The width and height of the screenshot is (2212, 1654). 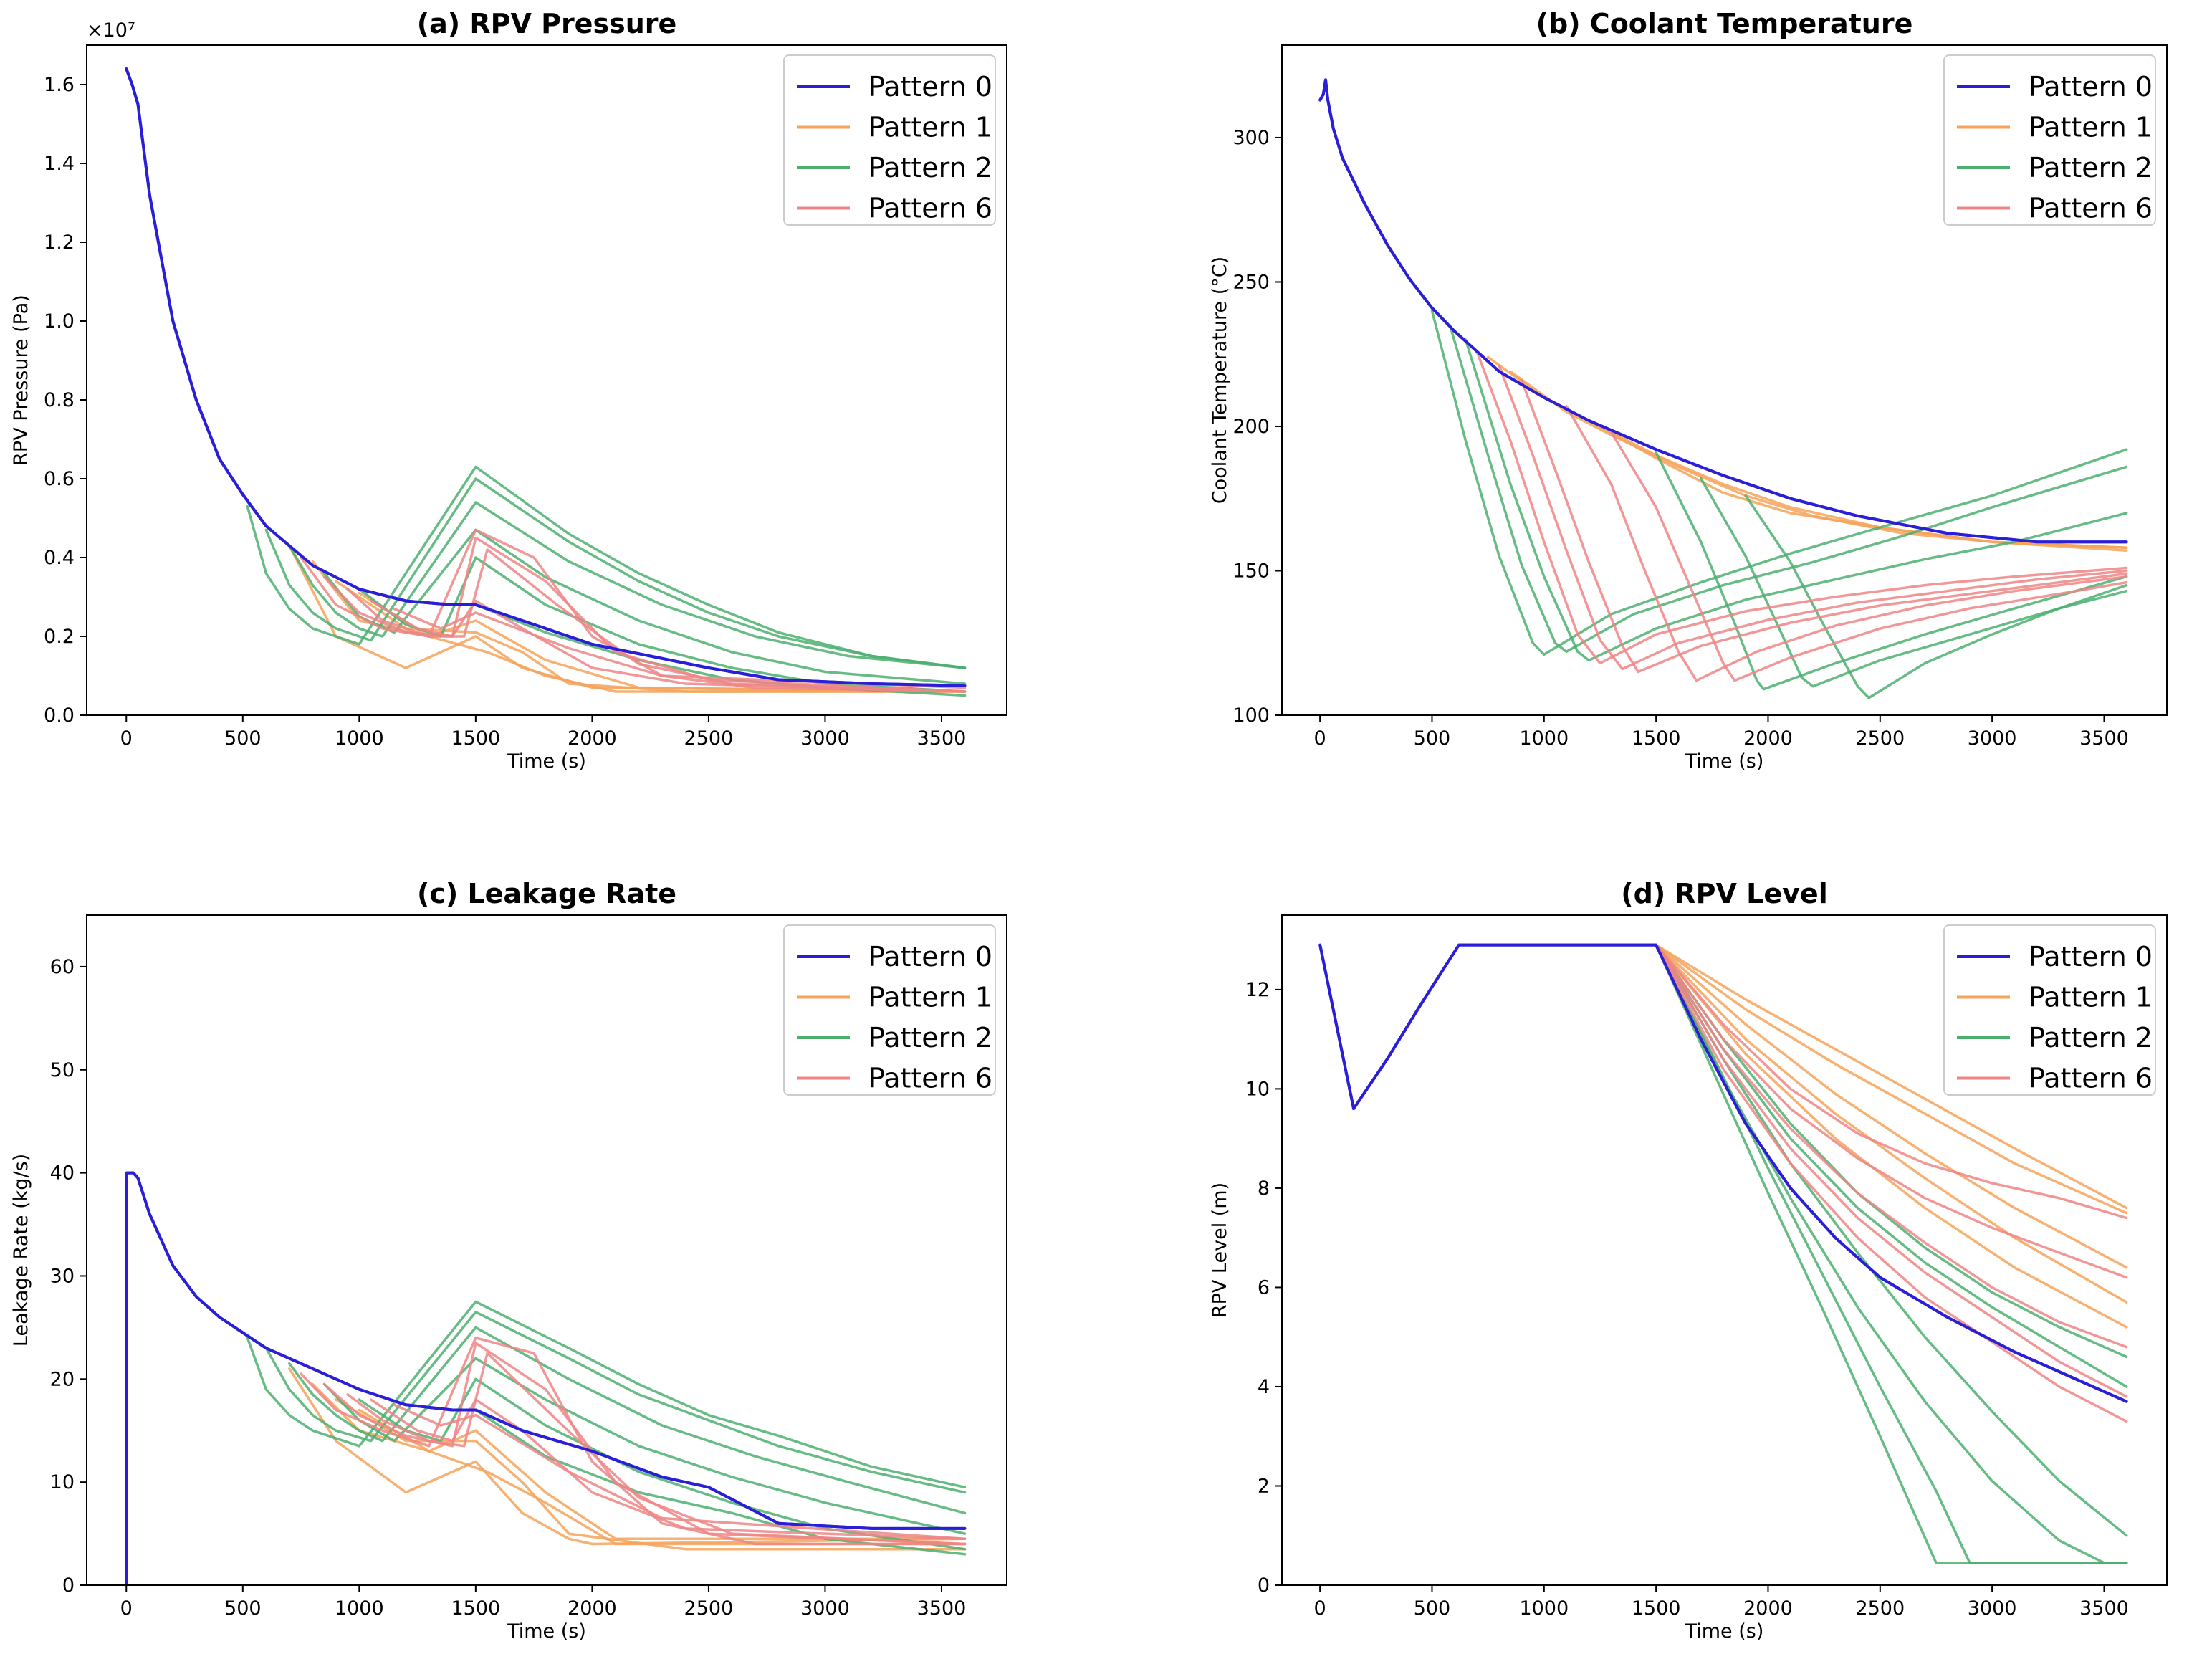 What do you see at coordinates (1220, 380) in the screenshot?
I see `y-axis-label: Coolant Temperature (°C)` at bounding box center [1220, 380].